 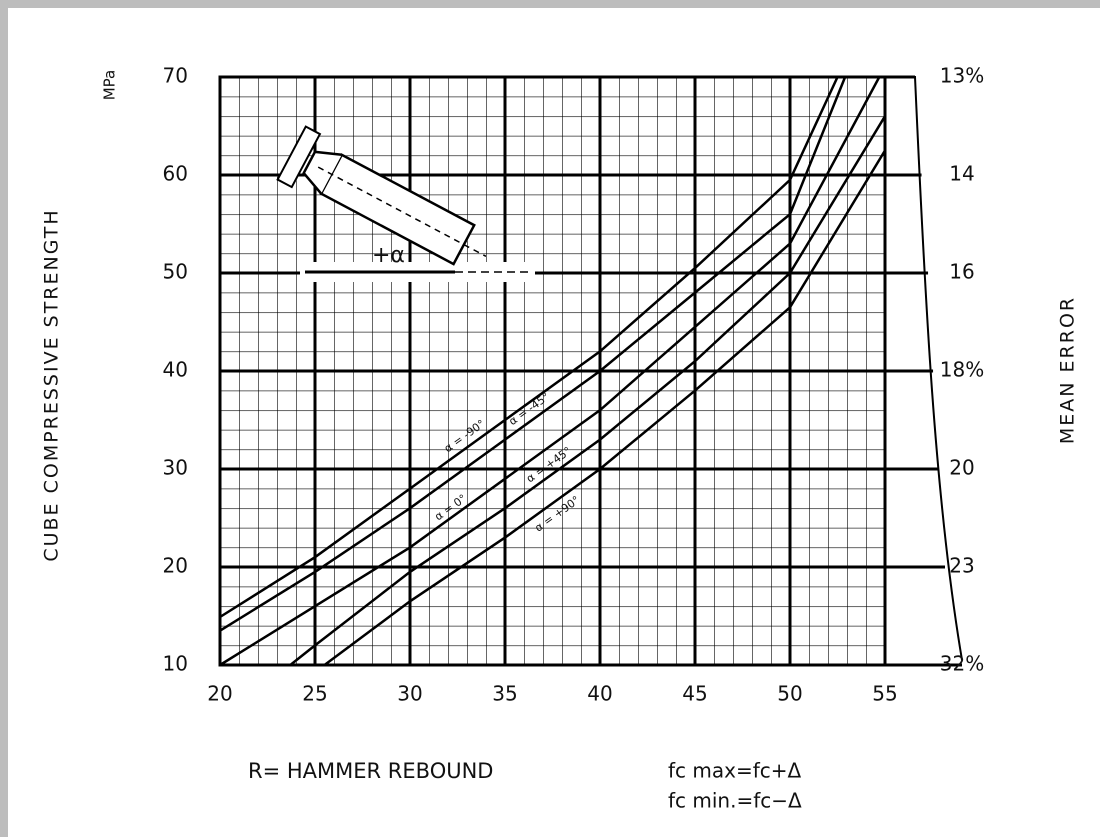 I want to click on error-boundary, so click(x=924, y=368).